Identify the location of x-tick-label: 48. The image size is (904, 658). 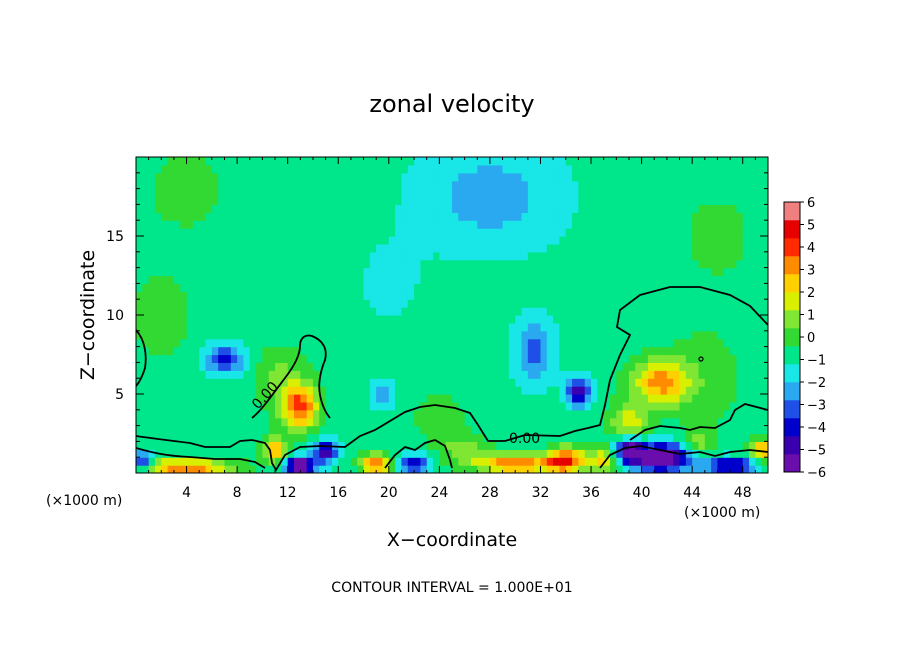
(743, 493).